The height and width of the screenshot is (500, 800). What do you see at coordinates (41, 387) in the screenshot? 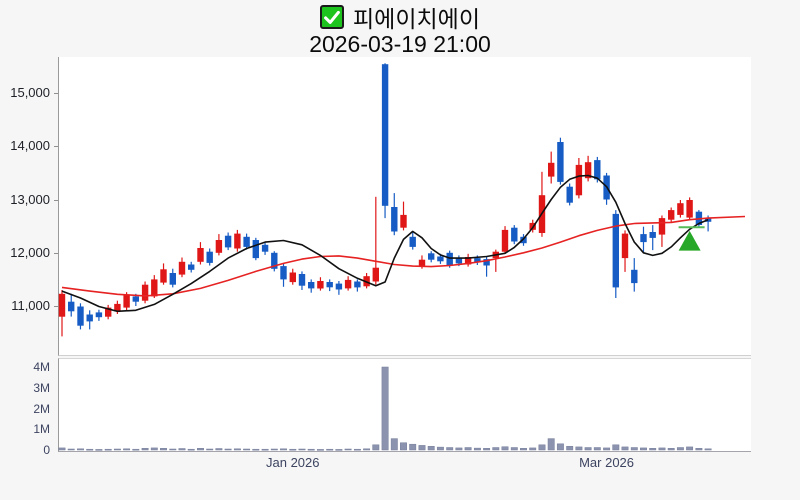
I see `volume-axis-label: 3M` at bounding box center [41, 387].